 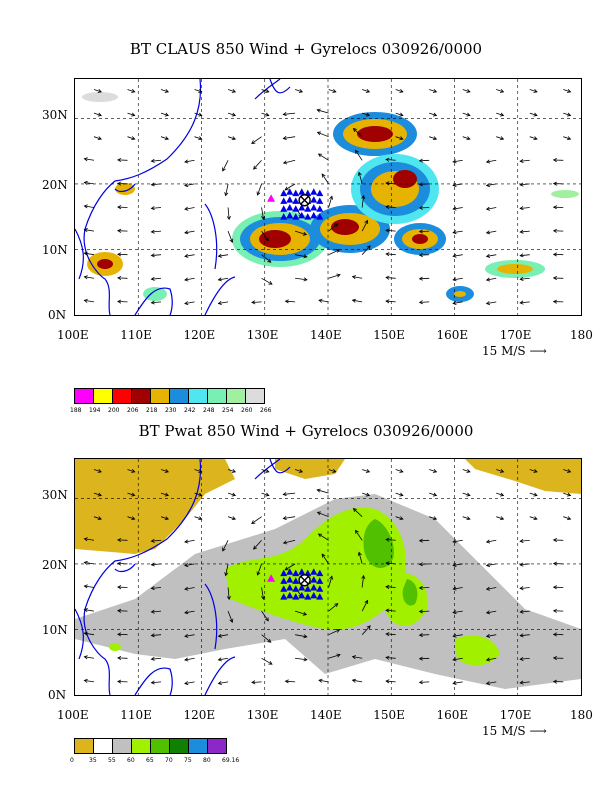 I want to click on p1-ytick-0: 0N, so click(x=57, y=315).